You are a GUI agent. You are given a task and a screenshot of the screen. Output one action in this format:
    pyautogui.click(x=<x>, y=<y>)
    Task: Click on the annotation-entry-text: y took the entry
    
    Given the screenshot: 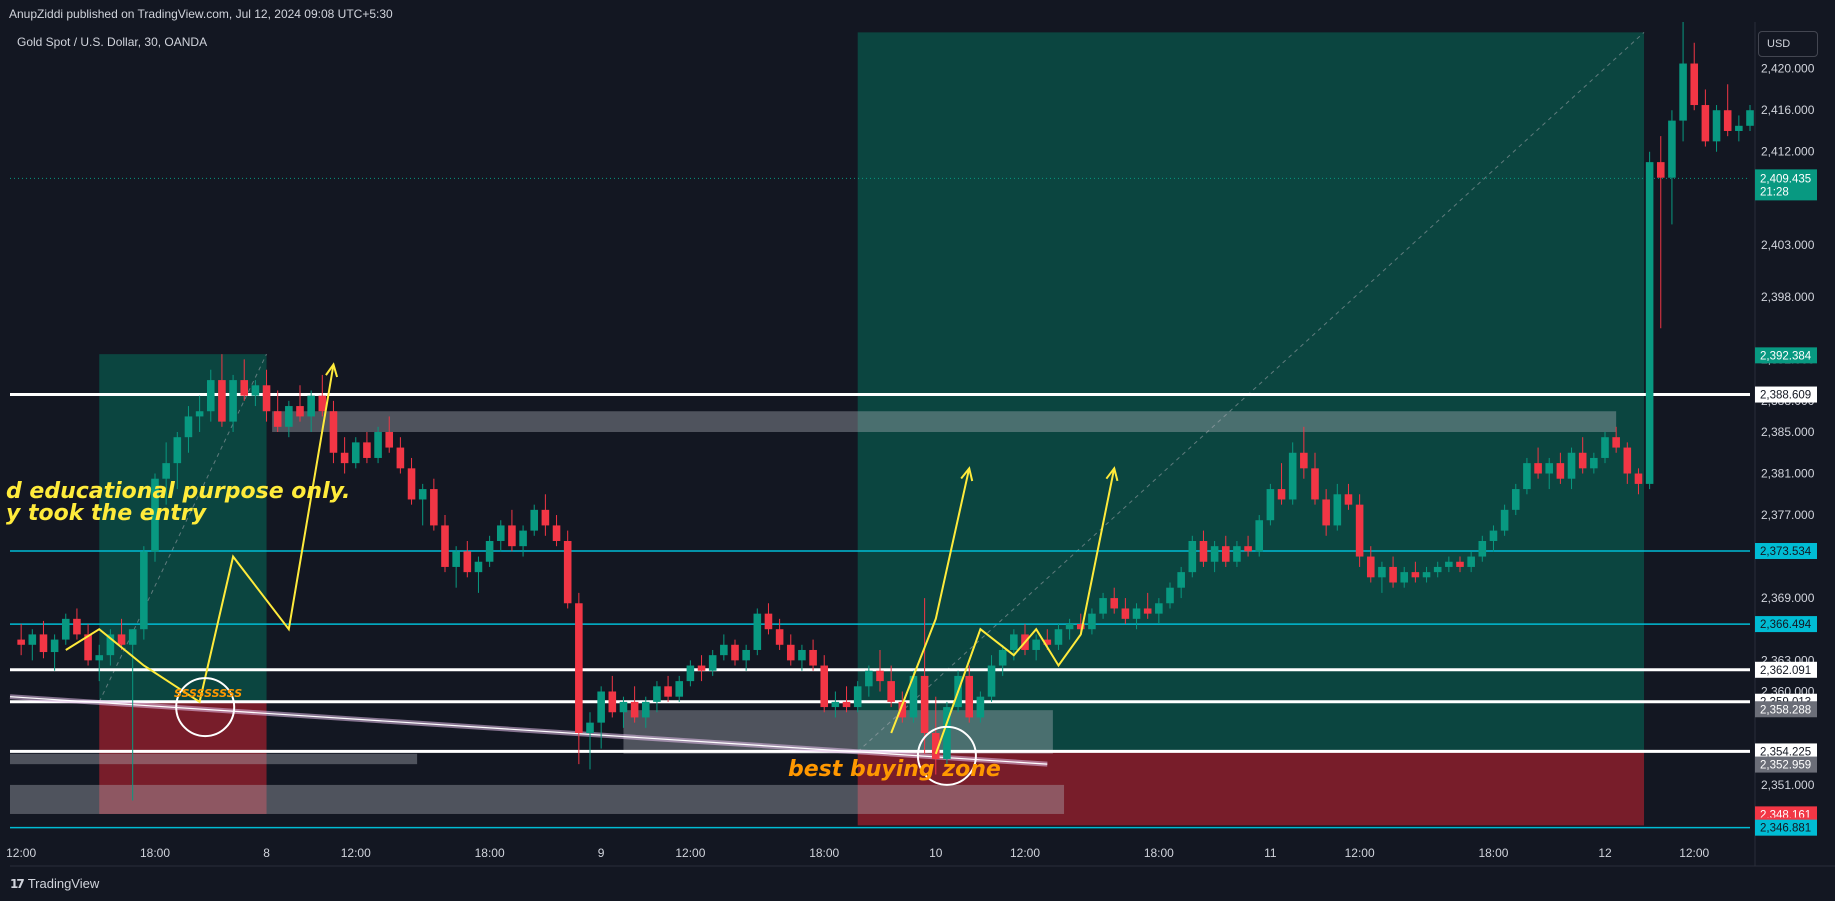 What is the action you would take?
    pyautogui.click(x=107, y=513)
    